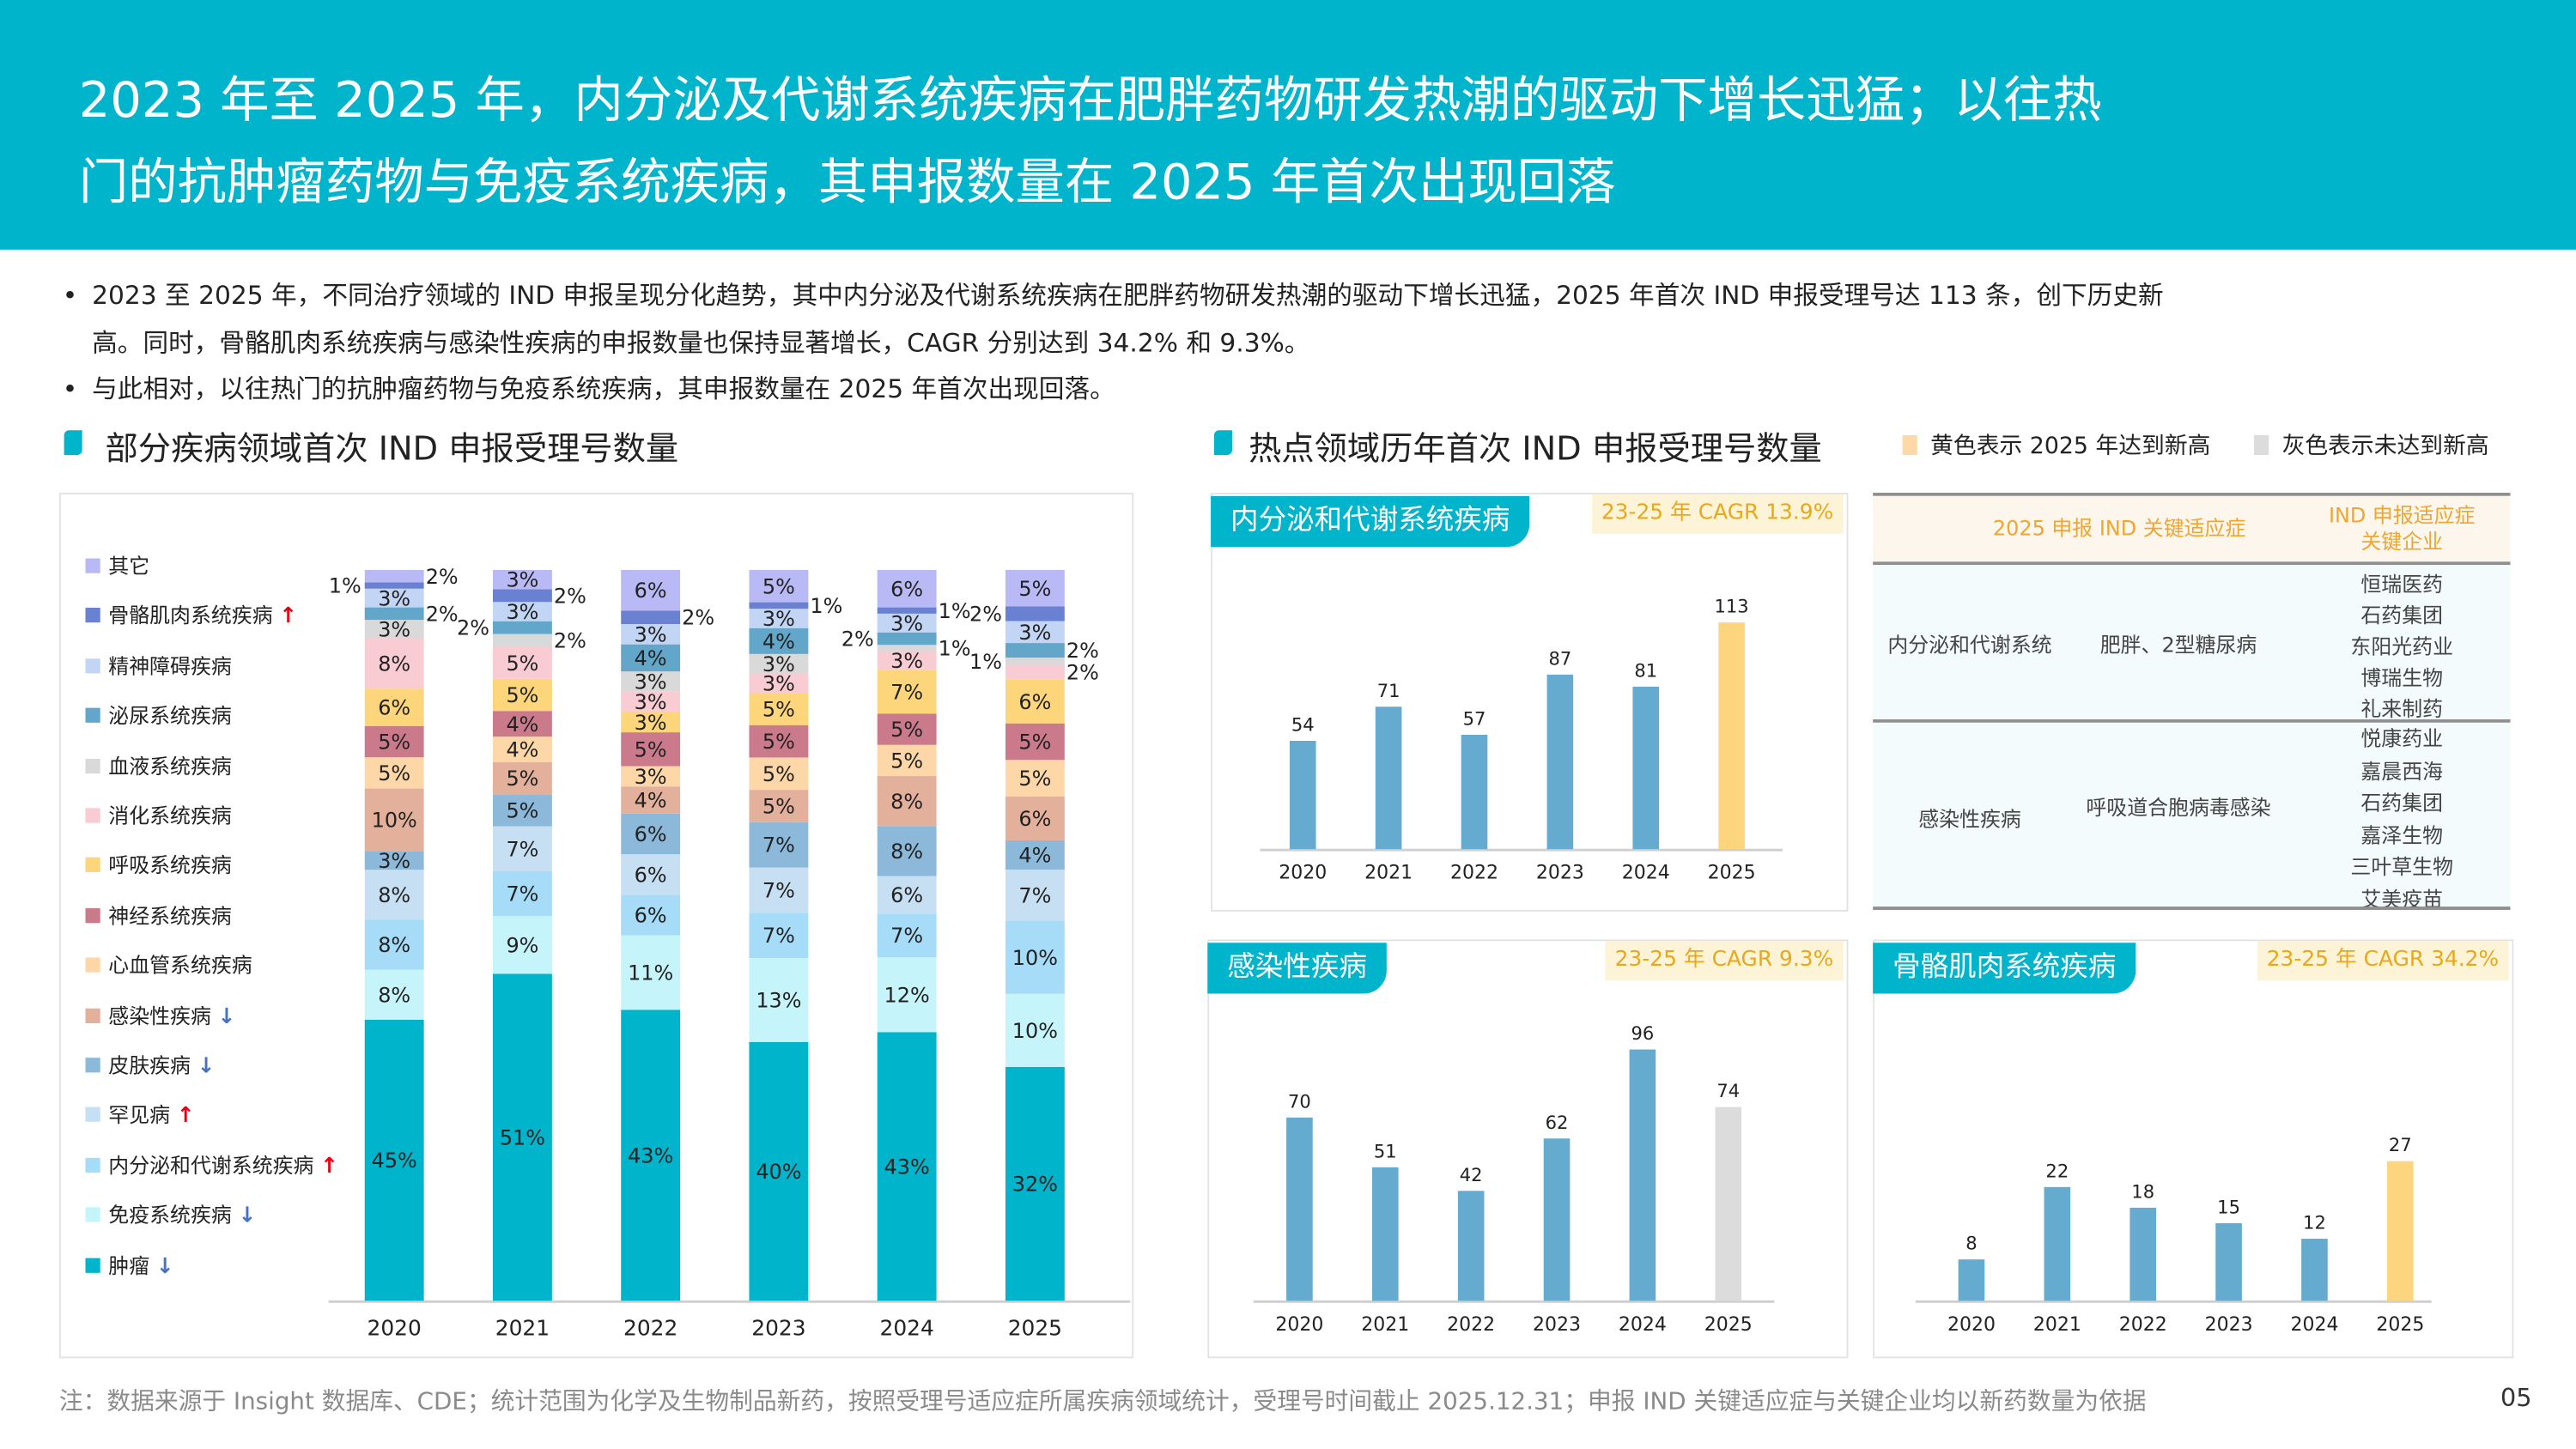 This screenshot has height=1449, width=2576. I want to click on segment-label: 40%, so click(779, 1172).